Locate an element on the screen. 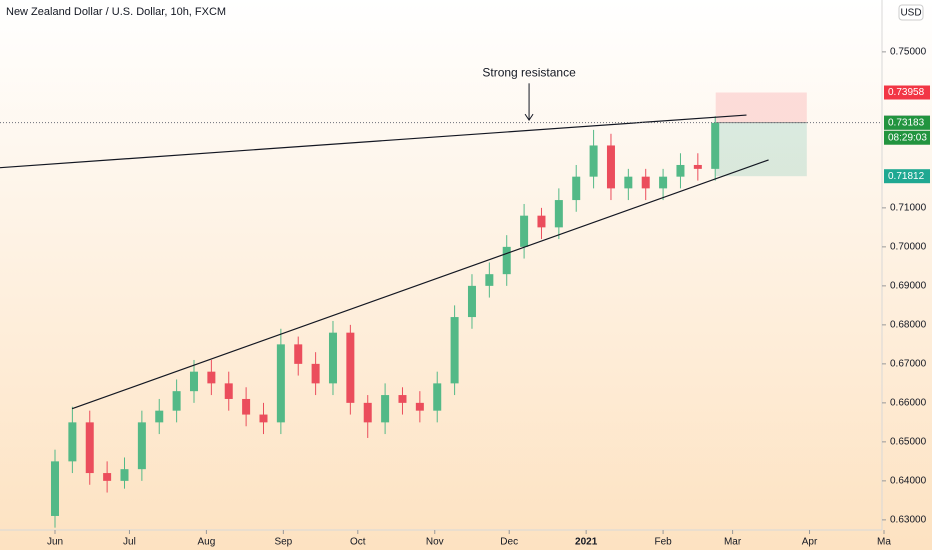 The image size is (932, 555). price-label: 0.71812 is located at coordinates (906, 176).